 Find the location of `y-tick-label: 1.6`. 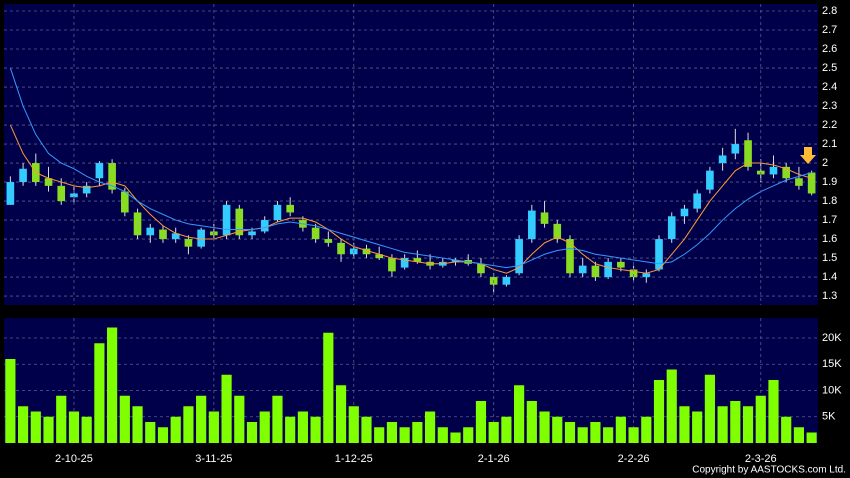

y-tick-label: 1.6 is located at coordinates (829, 239).